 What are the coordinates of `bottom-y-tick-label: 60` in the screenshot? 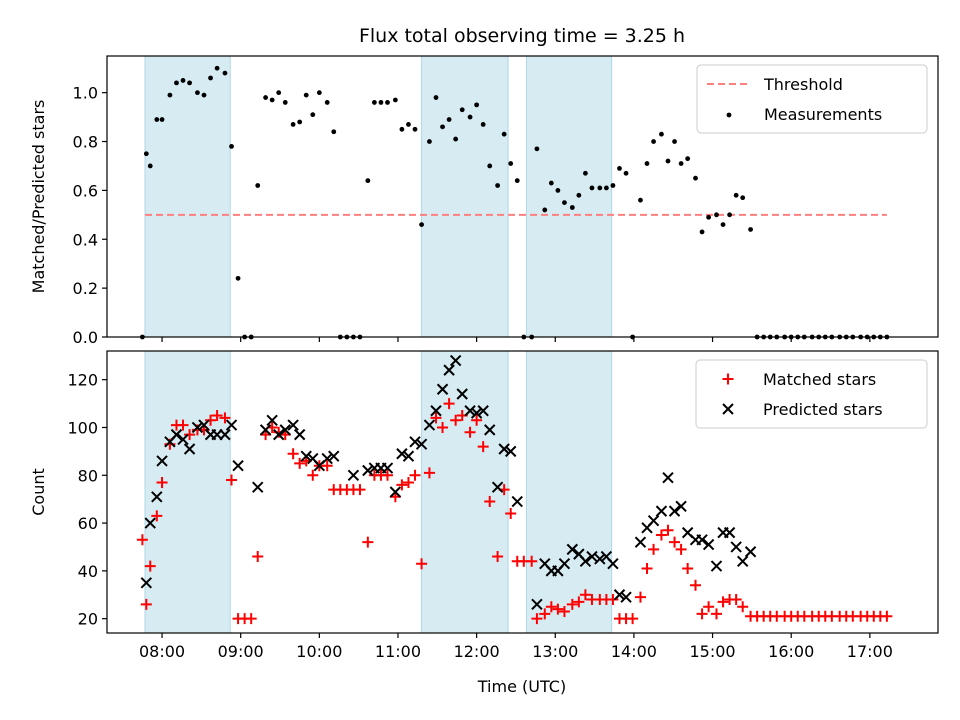 It's located at (88, 523).